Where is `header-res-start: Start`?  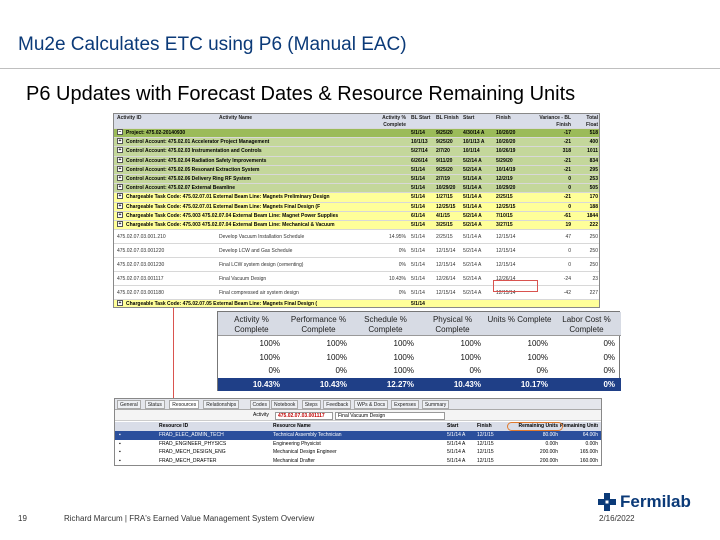
header-res-start: Start is located at coordinates (453, 426).